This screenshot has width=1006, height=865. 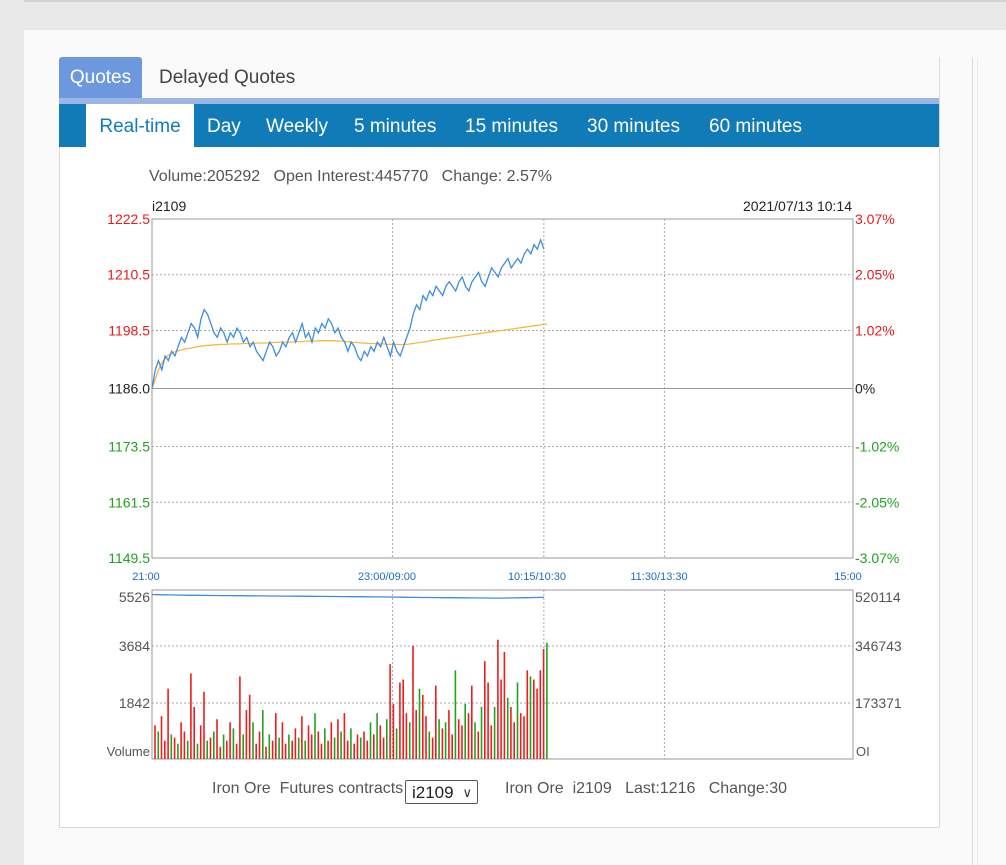 I want to click on period-tab-15min: 15 minutes, so click(x=511, y=126).